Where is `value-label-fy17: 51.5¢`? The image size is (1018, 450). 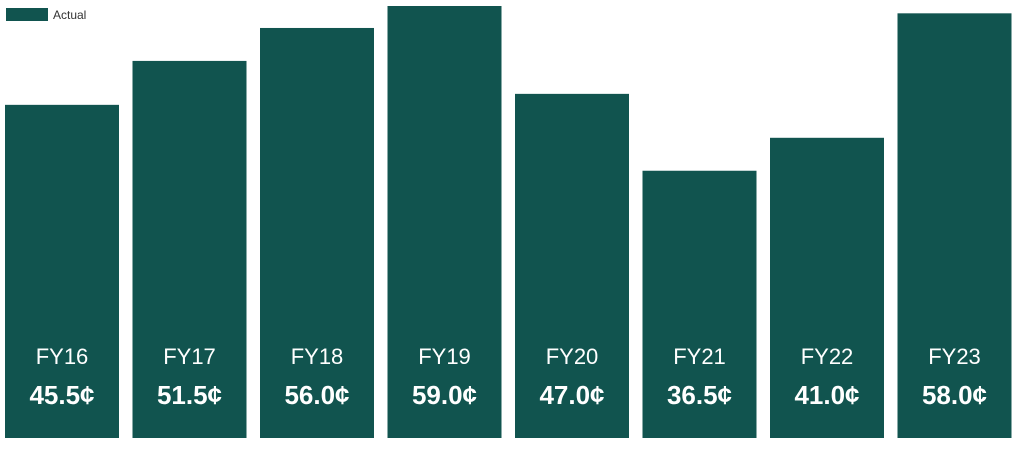 value-label-fy17: 51.5¢ is located at coordinates (189, 395).